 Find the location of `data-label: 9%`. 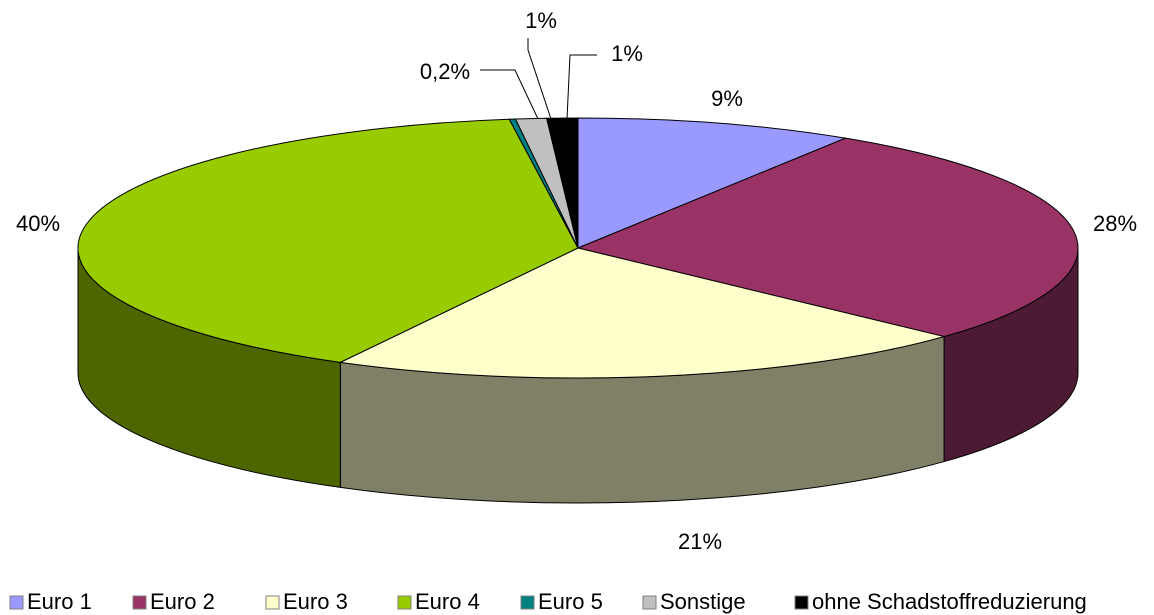

data-label: 9% is located at coordinates (727, 98).